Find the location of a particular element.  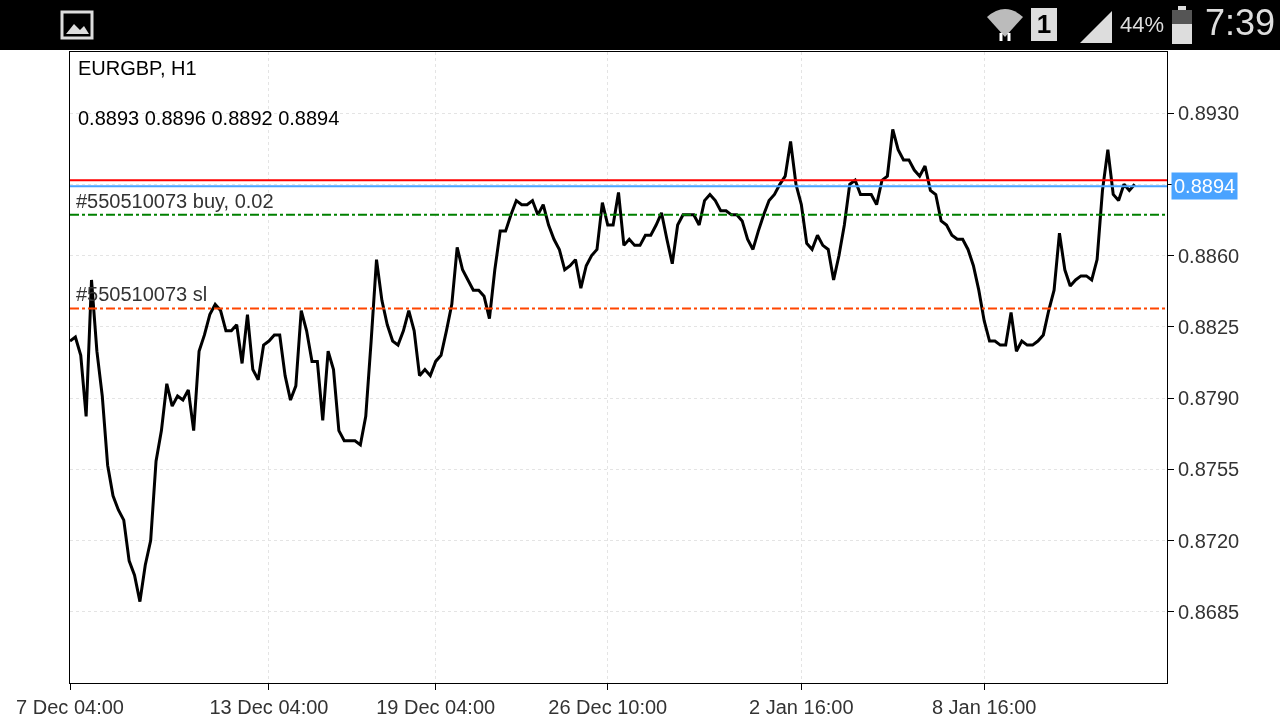

sim-icon: 1 is located at coordinates (1044, 24).